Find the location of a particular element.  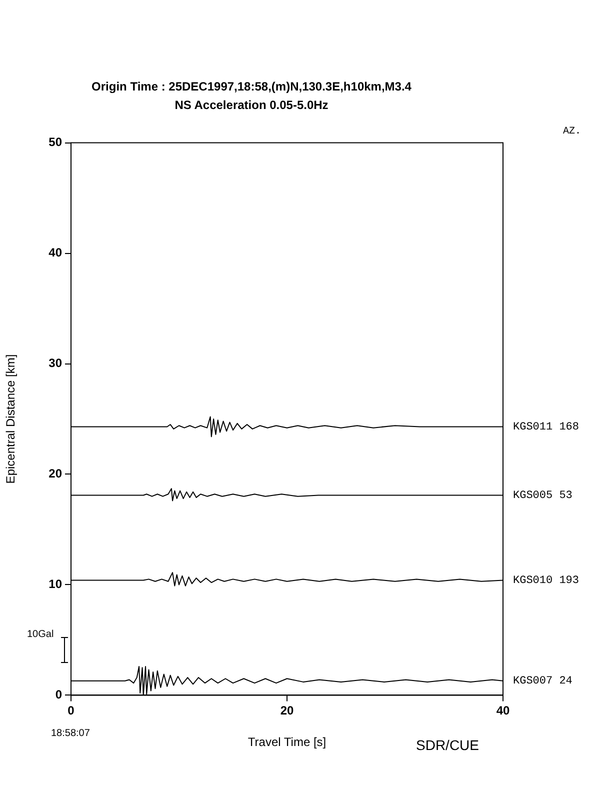

text: 18:58:07 is located at coordinates (70, 733).